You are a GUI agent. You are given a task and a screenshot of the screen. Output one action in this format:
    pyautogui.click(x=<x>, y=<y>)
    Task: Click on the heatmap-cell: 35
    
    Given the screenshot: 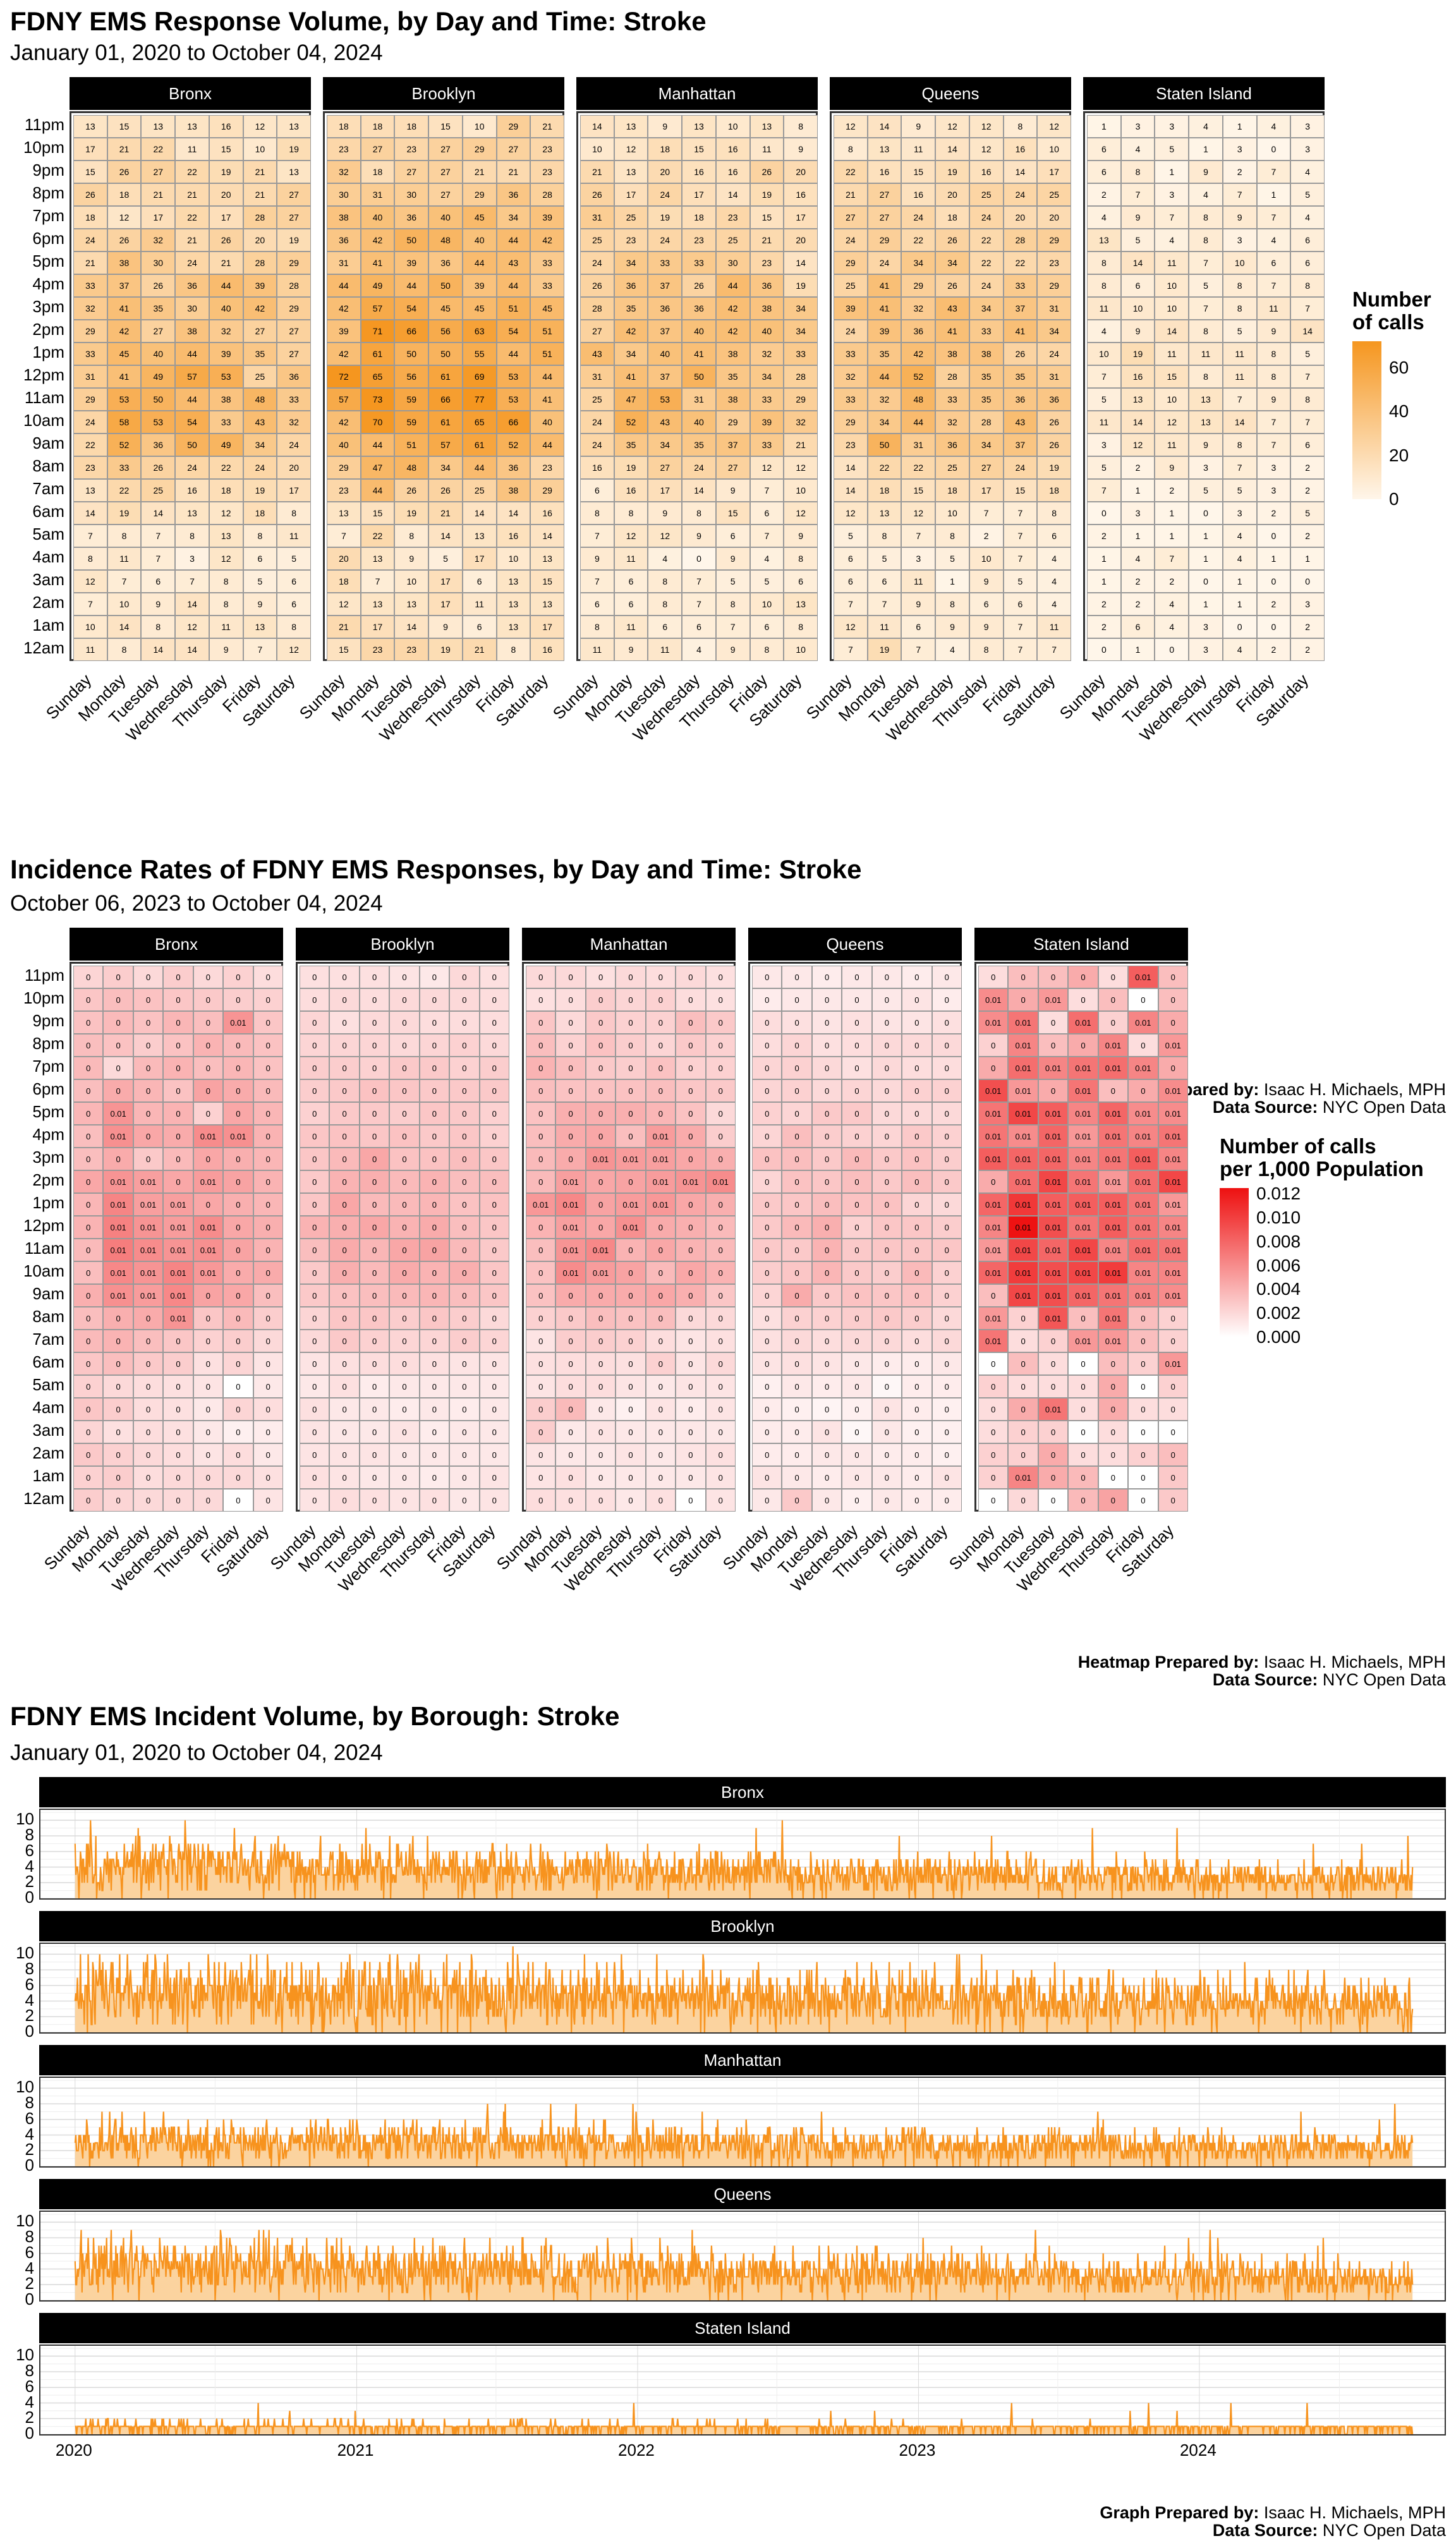 What is the action you would take?
    pyautogui.click(x=699, y=445)
    